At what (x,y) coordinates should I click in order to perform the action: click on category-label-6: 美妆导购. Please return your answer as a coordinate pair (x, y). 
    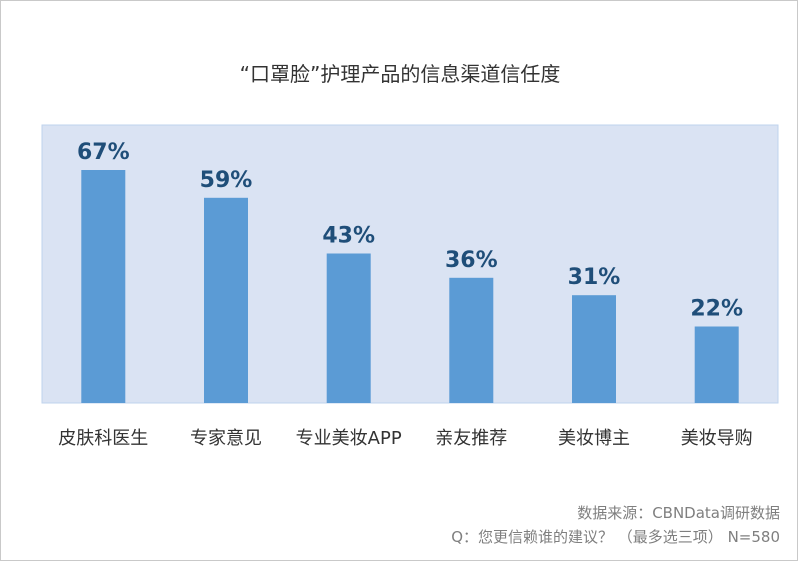
    Looking at the image, I should click on (717, 438).